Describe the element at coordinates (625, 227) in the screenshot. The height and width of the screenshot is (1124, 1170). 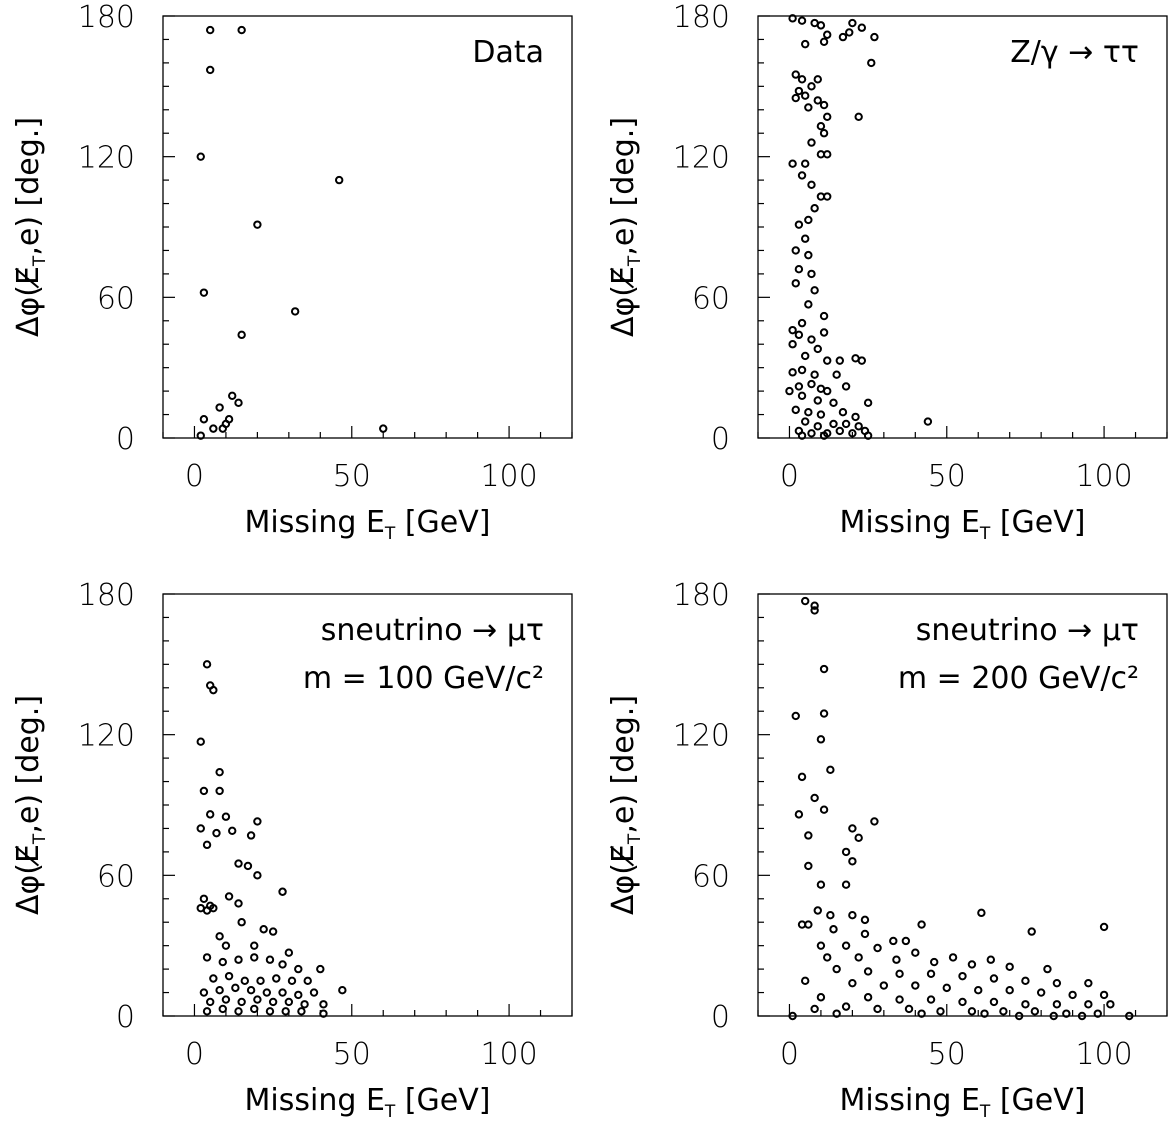
I see `y-axis-label: Δφ(E̸T,e) [deg.]` at that location.